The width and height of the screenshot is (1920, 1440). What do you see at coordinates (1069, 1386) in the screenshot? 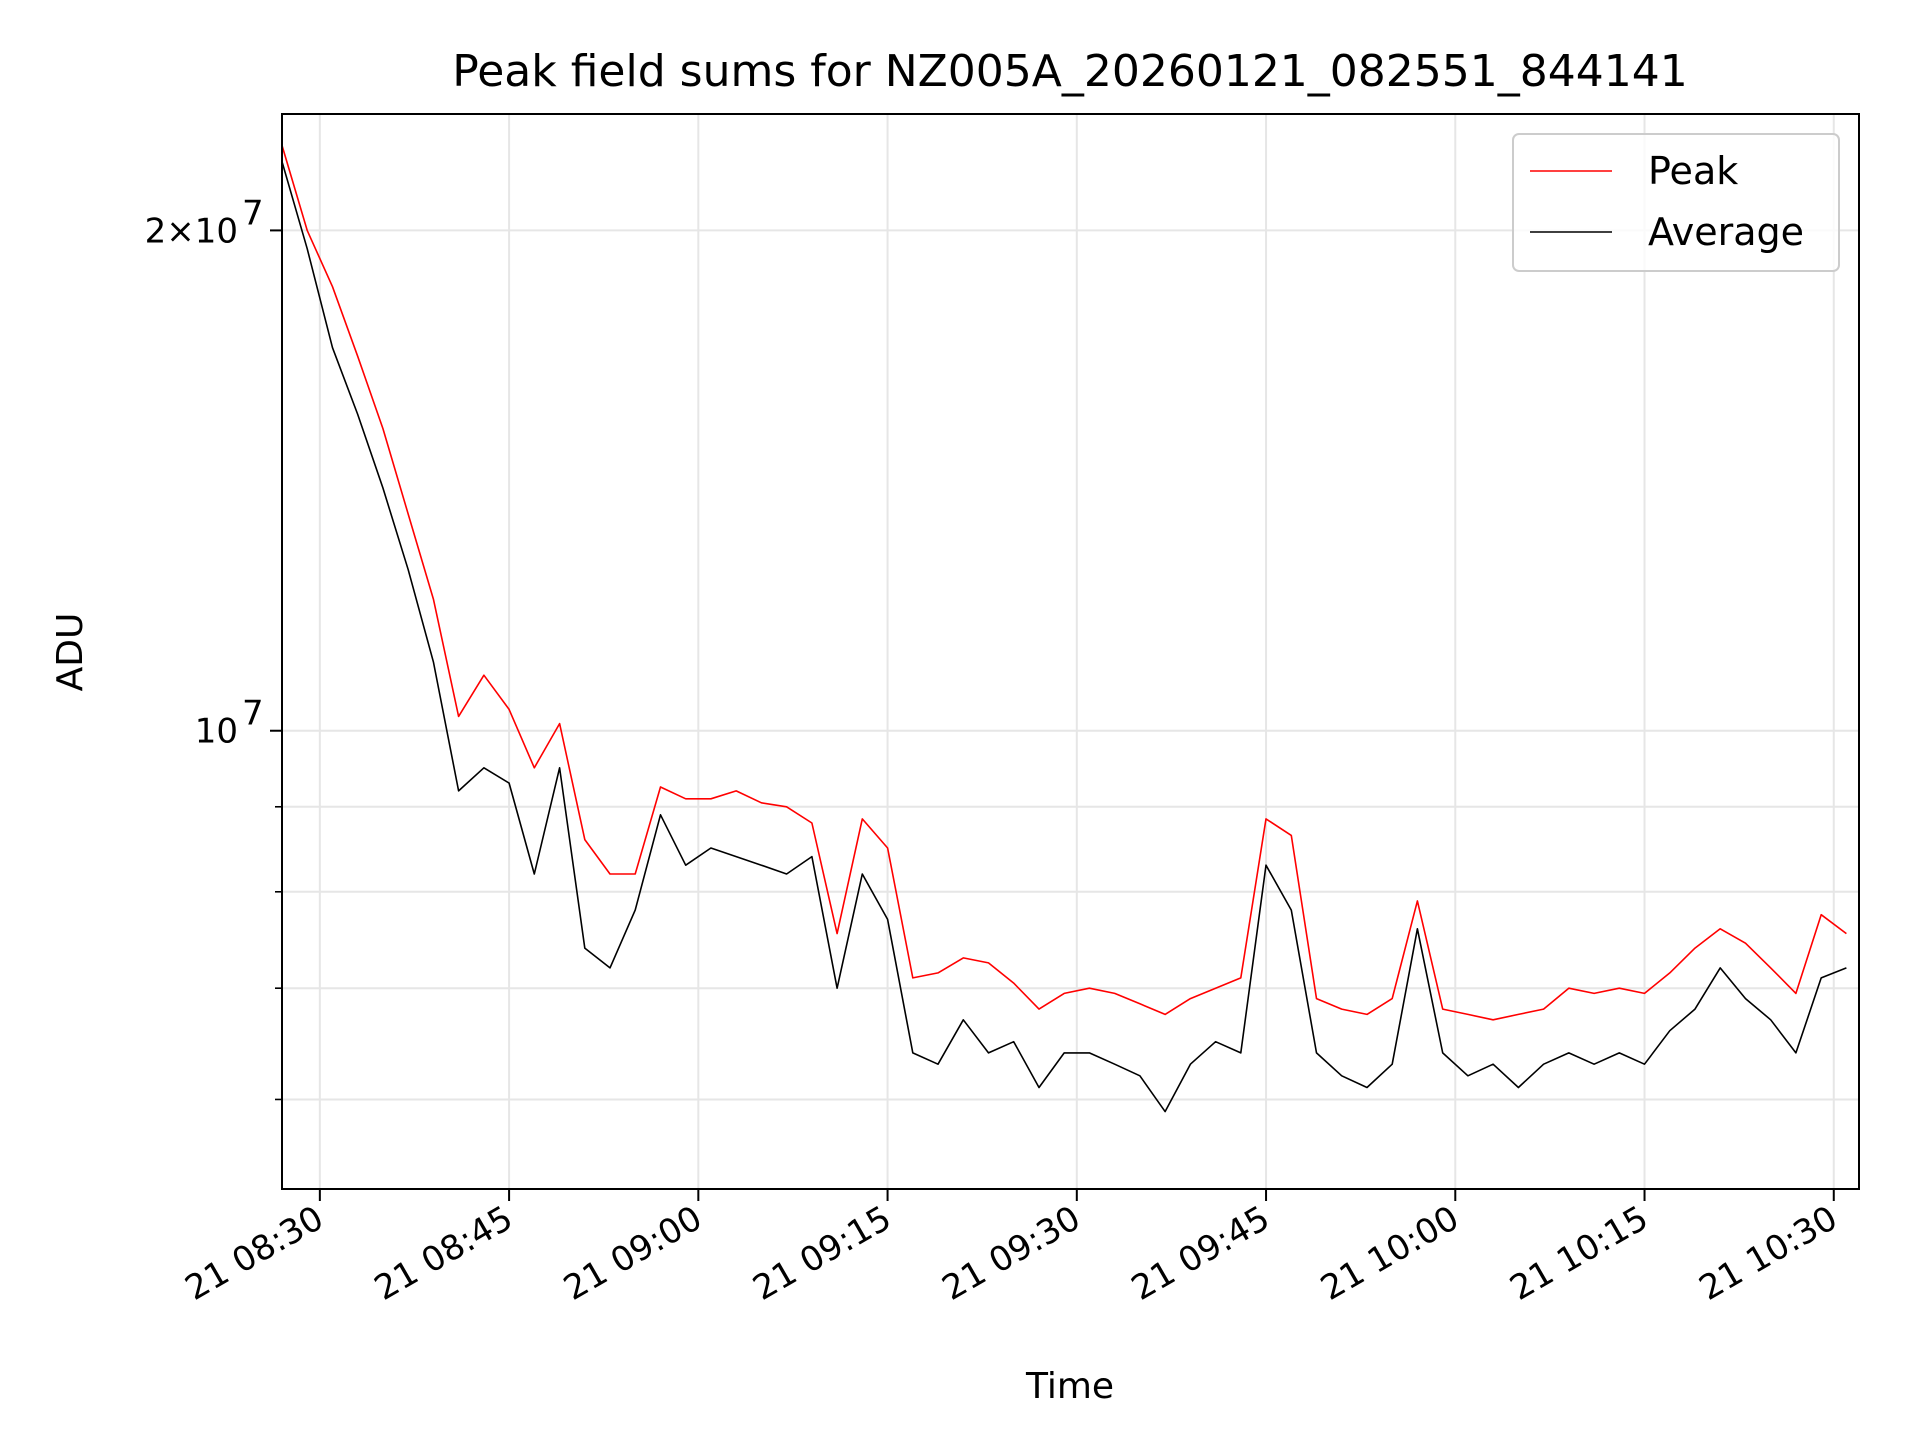
I see `x-axis-title: Time` at bounding box center [1069, 1386].